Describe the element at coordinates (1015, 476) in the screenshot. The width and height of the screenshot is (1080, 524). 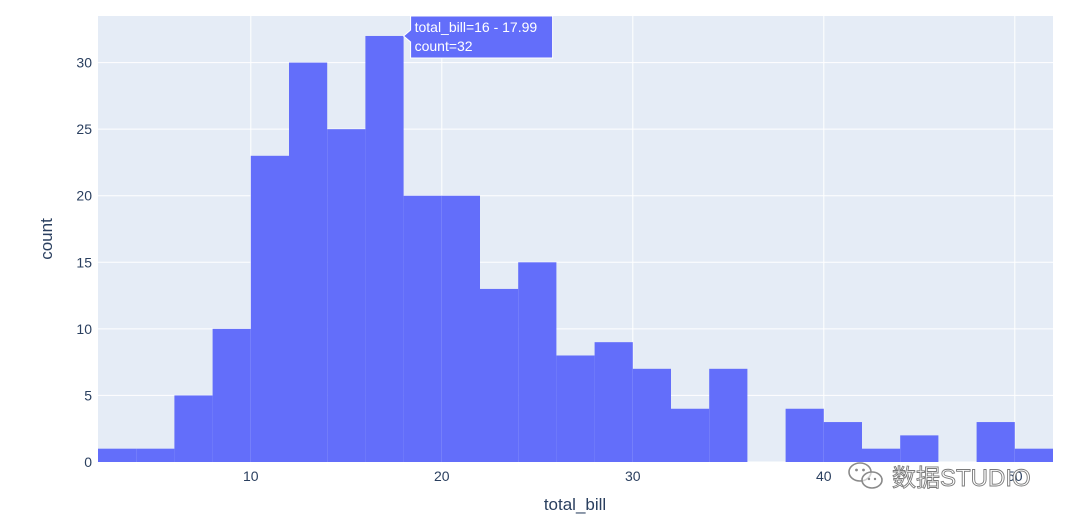
I see `x-tick-label: 50` at that location.